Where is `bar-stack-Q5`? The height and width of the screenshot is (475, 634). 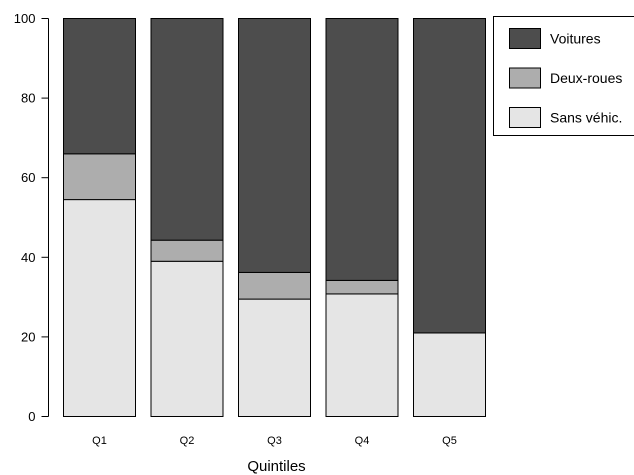 bar-stack-Q5 is located at coordinates (449, 218).